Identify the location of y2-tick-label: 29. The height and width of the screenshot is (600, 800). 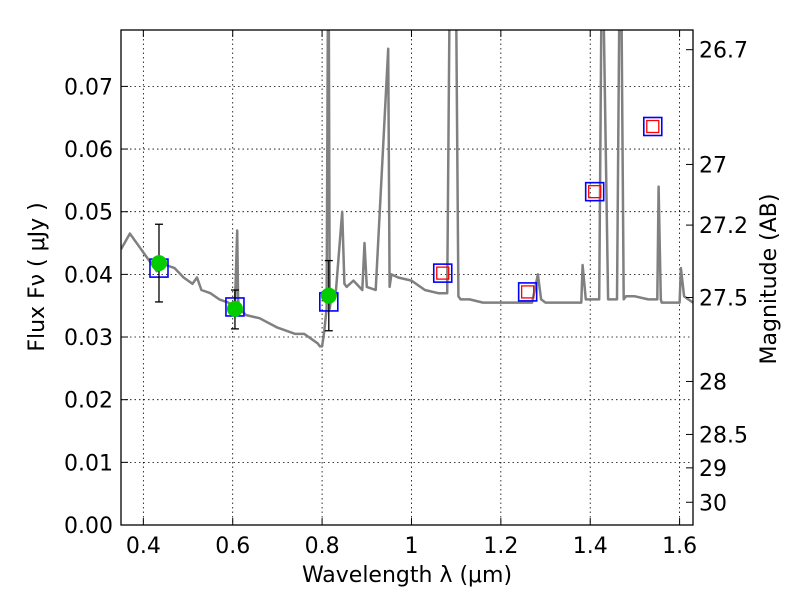
(713, 469).